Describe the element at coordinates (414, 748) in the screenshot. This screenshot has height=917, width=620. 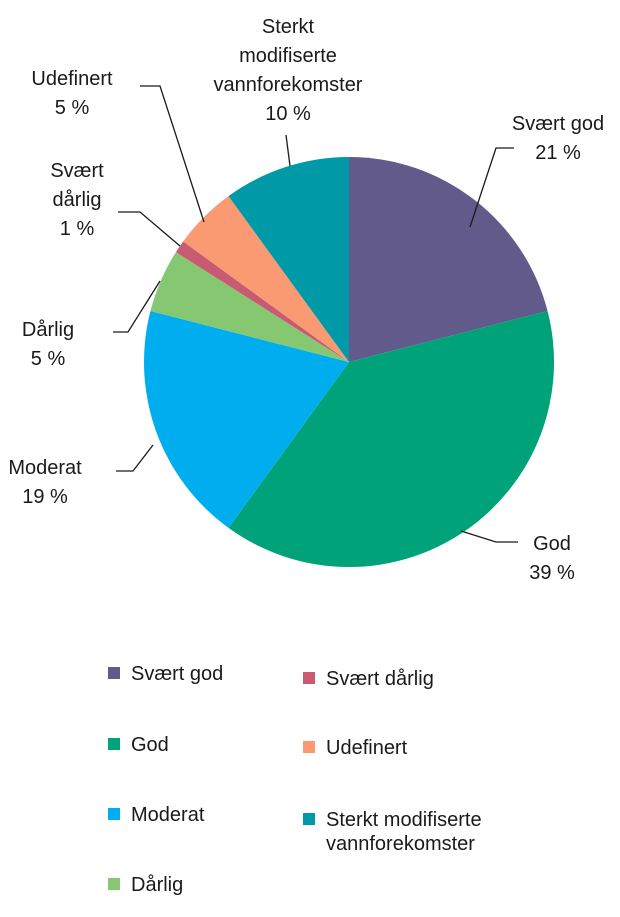
I see `legend-item-udefinert: Udefinert` at that location.